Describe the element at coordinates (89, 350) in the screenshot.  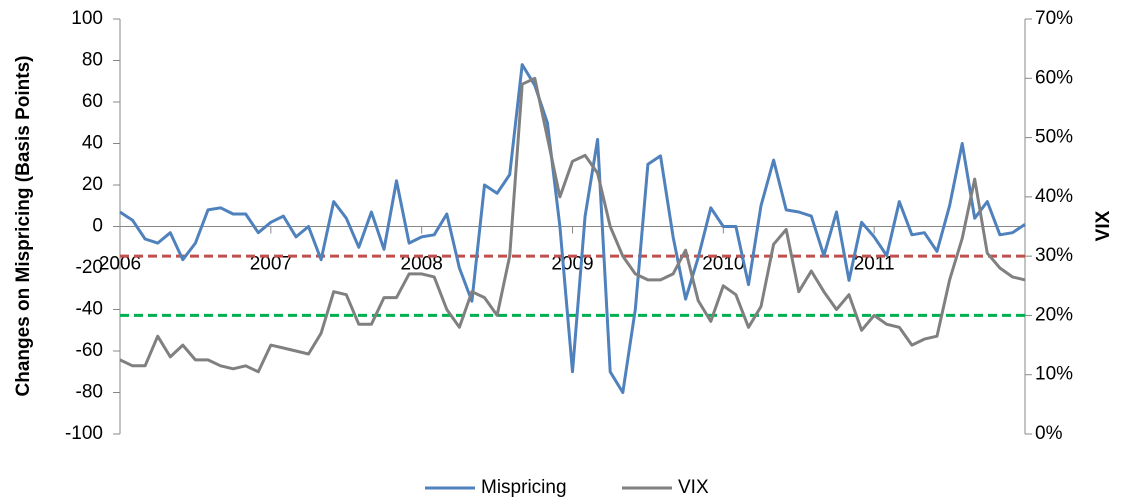
I see `y-tick-label: -60` at that location.